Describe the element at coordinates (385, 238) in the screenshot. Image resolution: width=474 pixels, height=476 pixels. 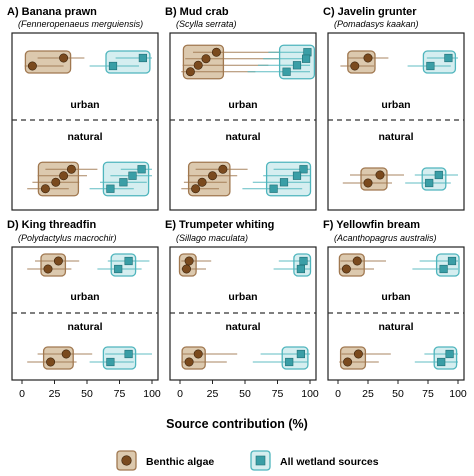
I see `panel-species: (Acanthopagrus australis)` at that location.